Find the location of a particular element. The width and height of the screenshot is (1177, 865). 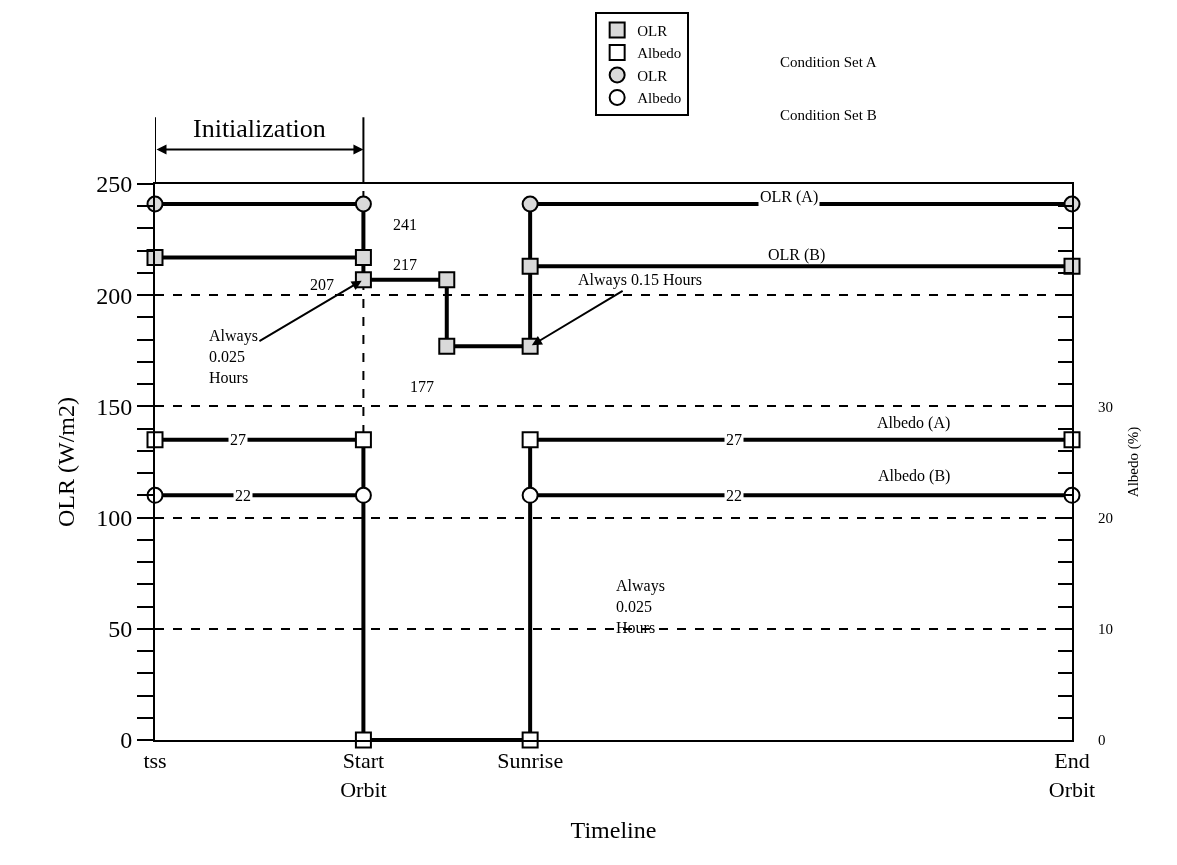

y-tick-label: 0 is located at coordinates (126, 740).